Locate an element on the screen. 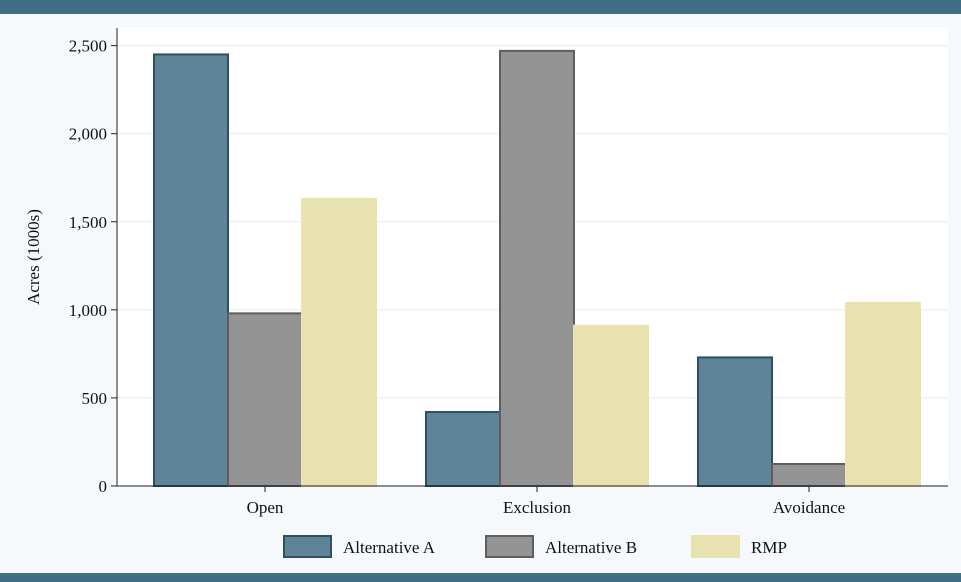 The image size is (961, 582). y-ticks: 0 500 1,000 1,500 2,000 2,500 is located at coordinates (93, 266).